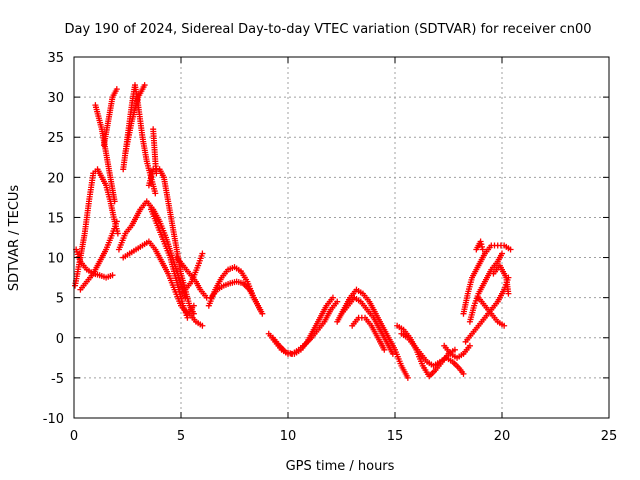  Describe the element at coordinates (60, 339) in the screenshot. I see `y-tick-label: 0` at that location.